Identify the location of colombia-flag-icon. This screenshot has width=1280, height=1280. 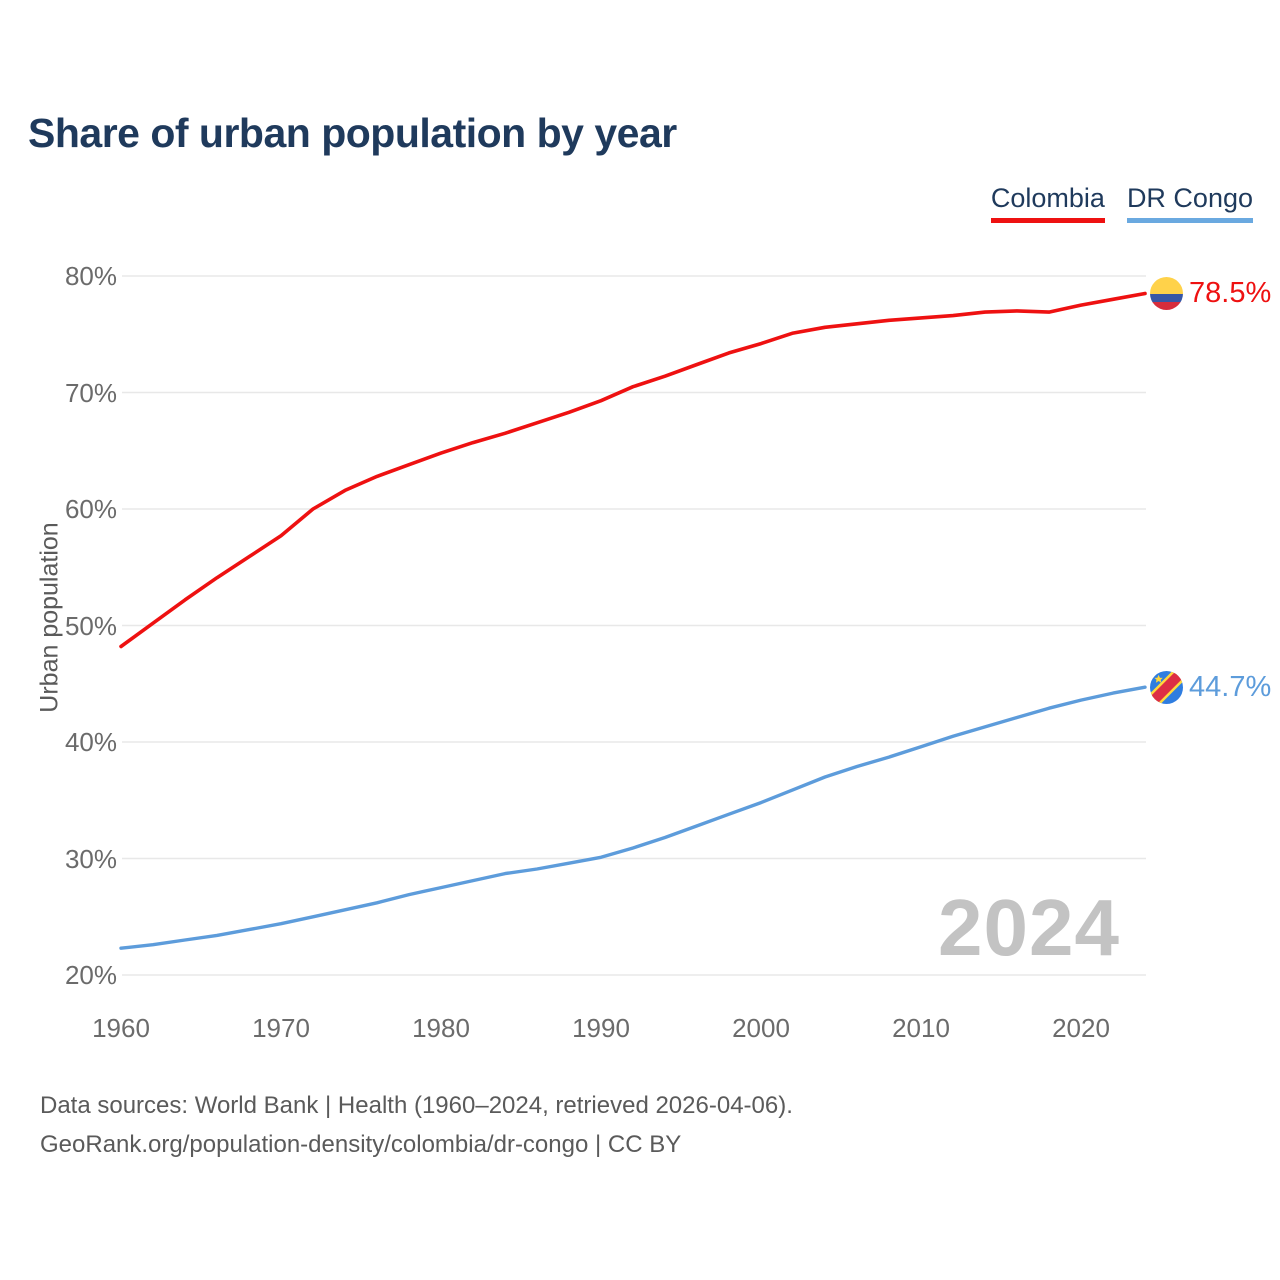
(1166, 293).